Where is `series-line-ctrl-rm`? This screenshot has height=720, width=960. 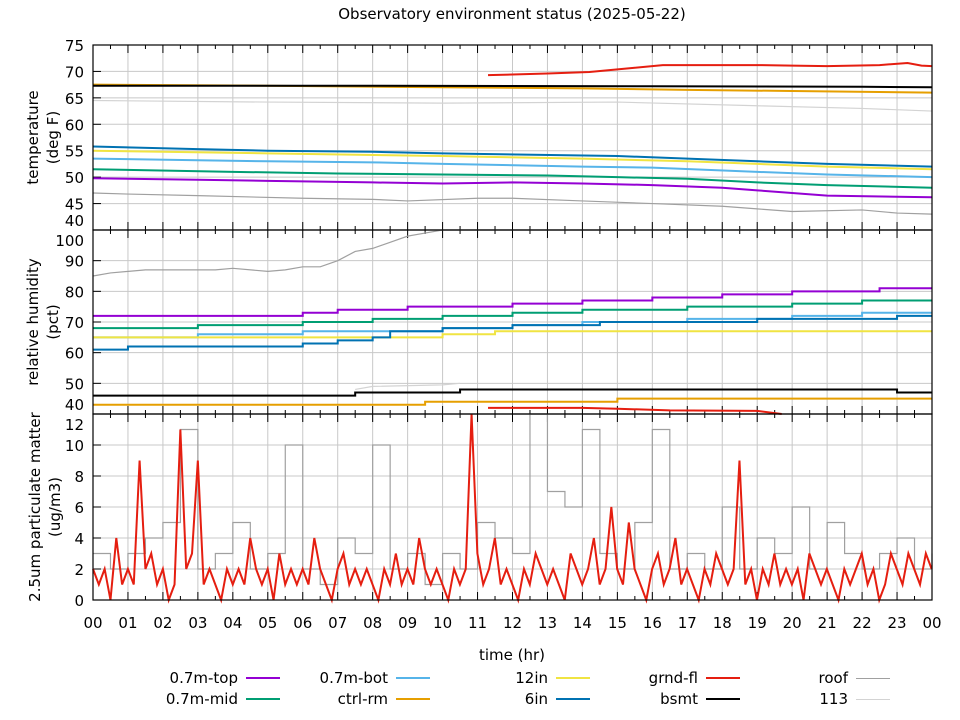 series-line-ctrl-rm is located at coordinates (512, 401).